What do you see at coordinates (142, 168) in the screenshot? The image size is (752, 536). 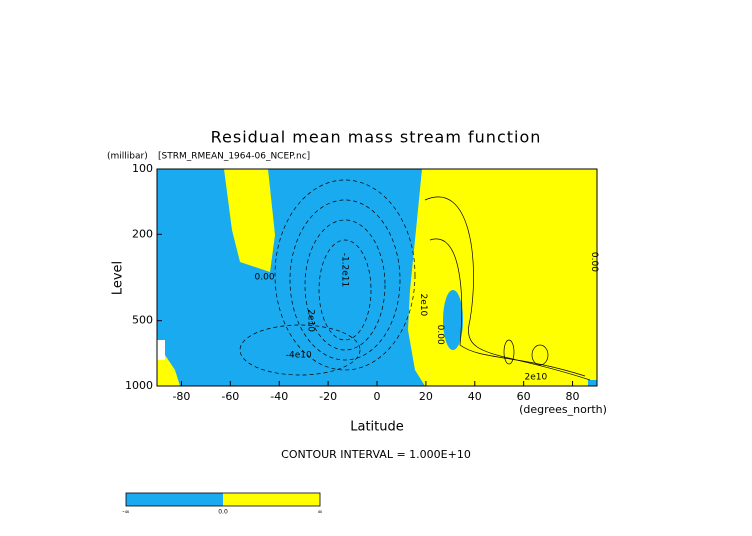 I see `y-tick-label: 100` at bounding box center [142, 168].